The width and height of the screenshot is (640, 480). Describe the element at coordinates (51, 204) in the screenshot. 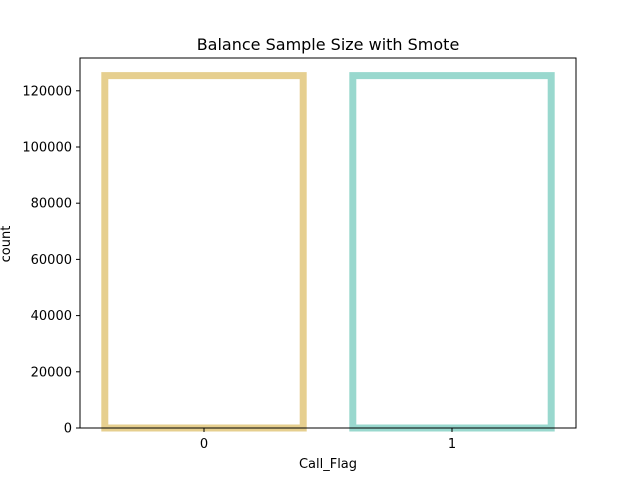

I see `y-tick-label: 80000` at that location.